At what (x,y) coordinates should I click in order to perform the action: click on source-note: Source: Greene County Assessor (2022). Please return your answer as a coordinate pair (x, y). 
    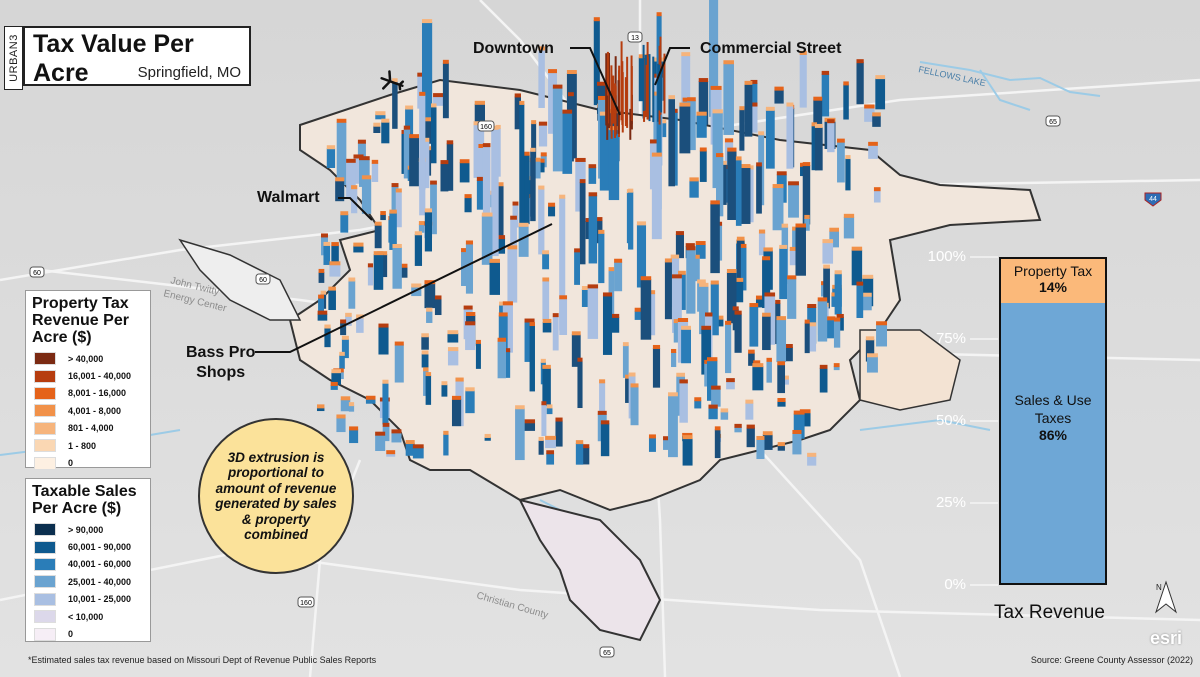
    Looking at the image, I should click on (1111, 660).